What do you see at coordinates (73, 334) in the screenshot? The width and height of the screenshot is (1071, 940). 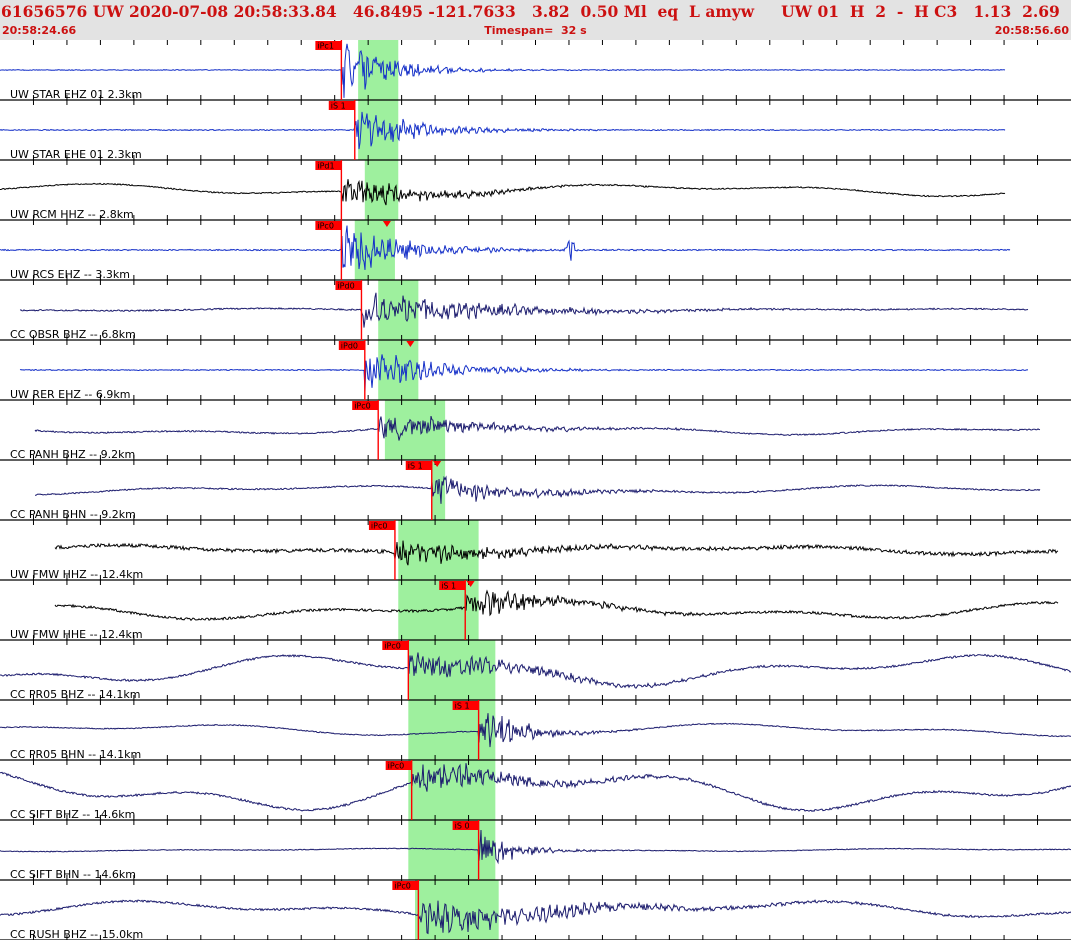 I see `station-label: CC OBSR BHZ -- 6.8km` at bounding box center [73, 334].